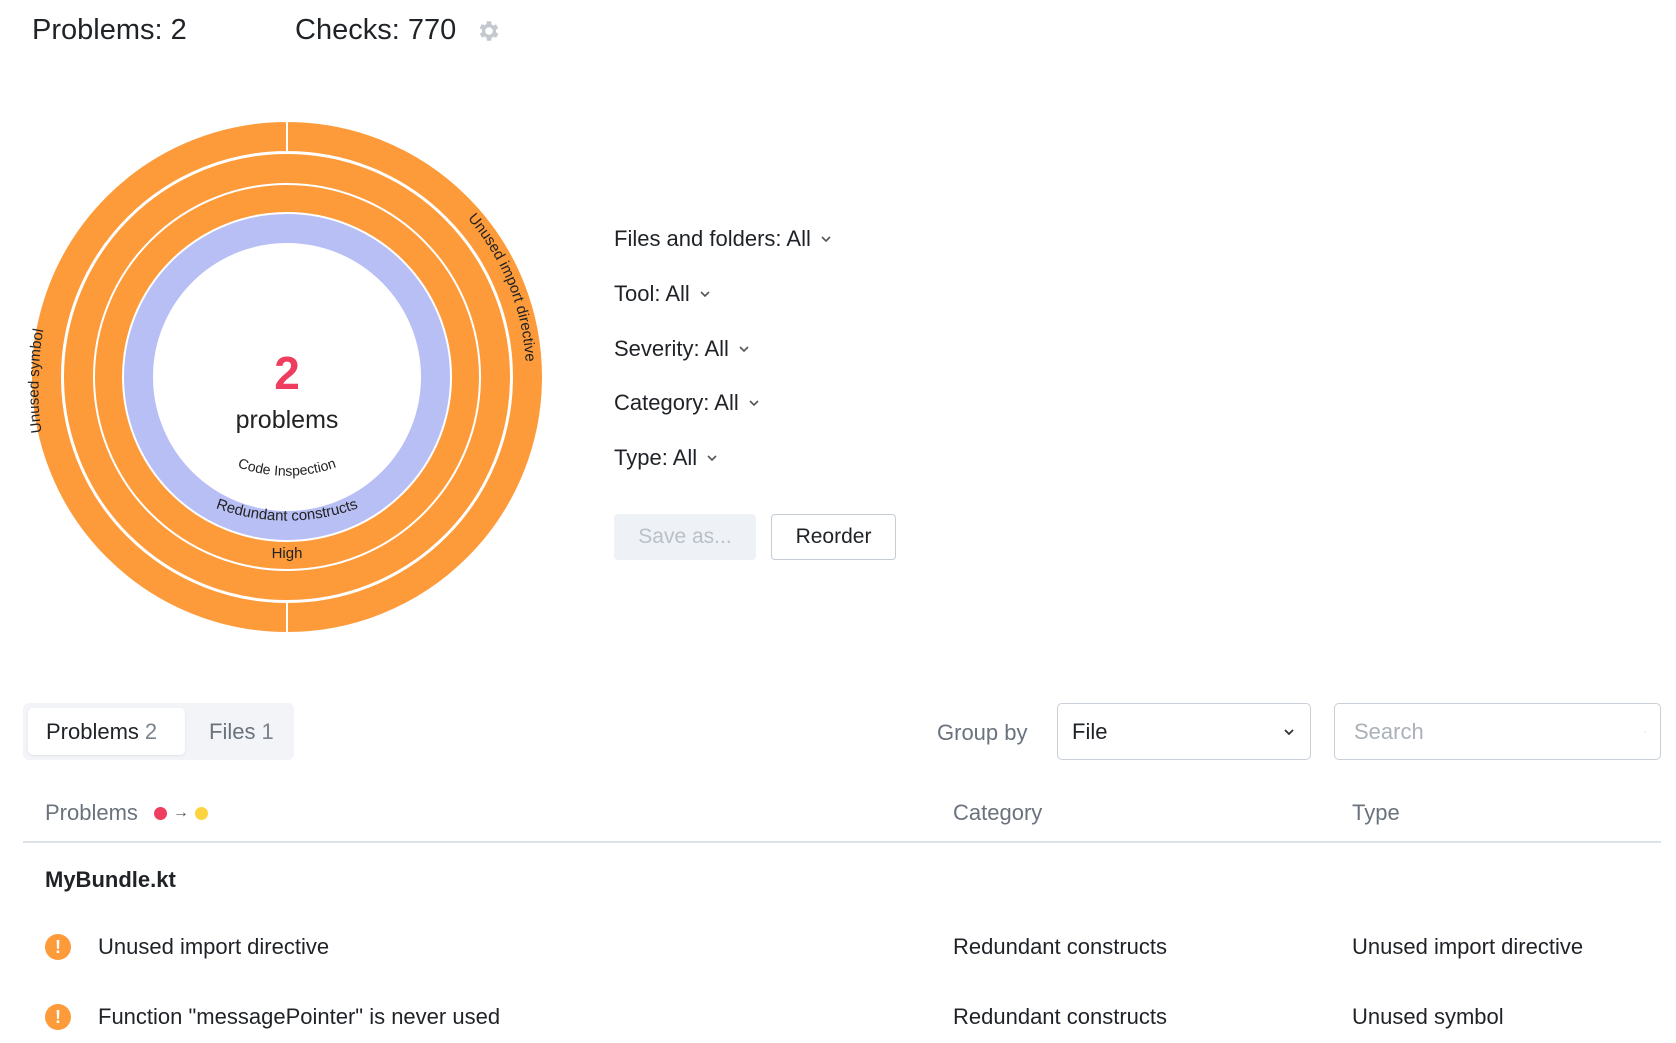 The width and height of the screenshot is (1676, 1043). I want to click on tab-label: Files, so click(232, 731).